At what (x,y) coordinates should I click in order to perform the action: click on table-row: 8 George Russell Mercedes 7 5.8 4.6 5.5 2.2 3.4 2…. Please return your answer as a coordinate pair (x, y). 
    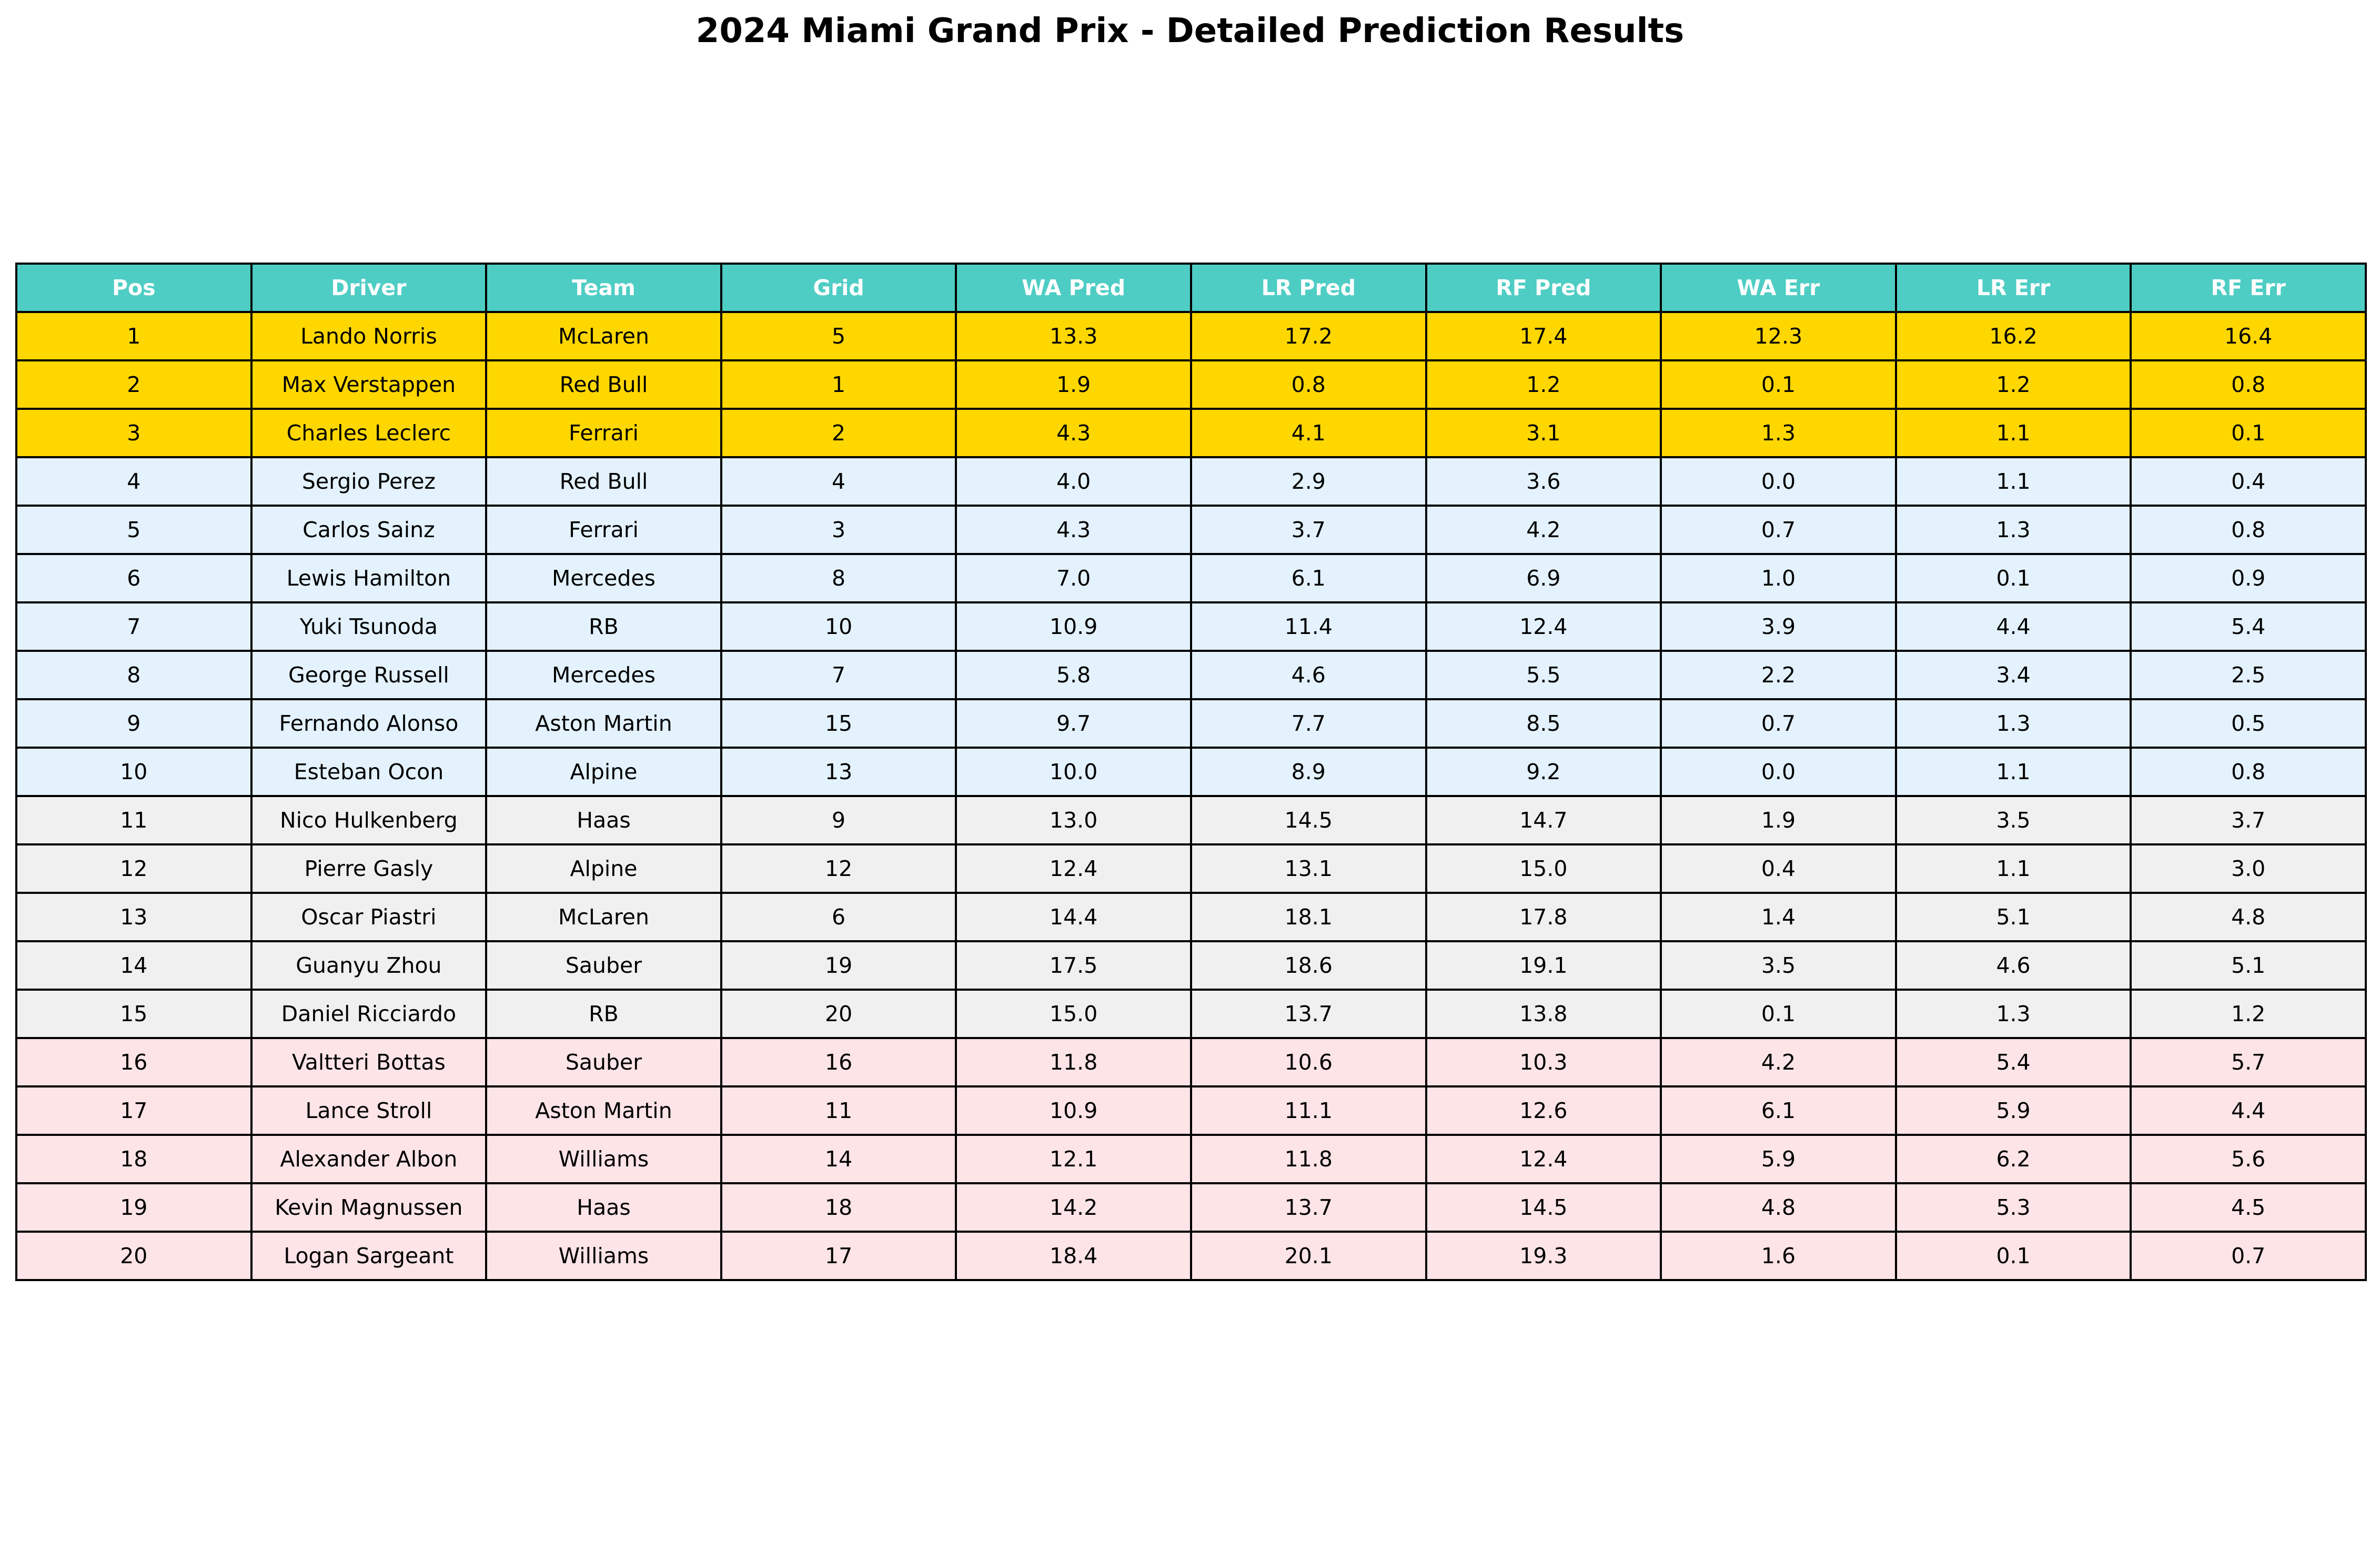
    Looking at the image, I should click on (1191, 675).